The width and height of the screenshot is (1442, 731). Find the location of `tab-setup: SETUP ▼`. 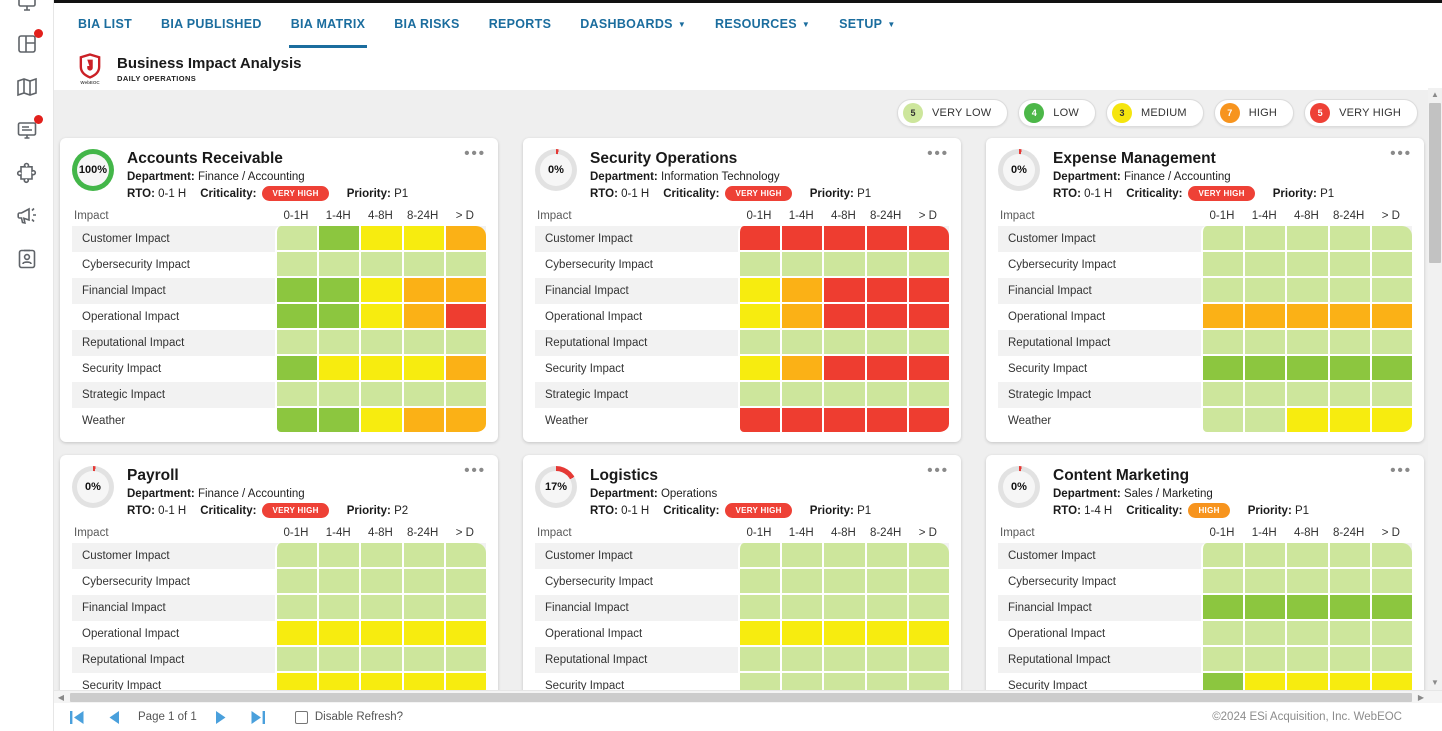

tab-setup: SETUP ▼ is located at coordinates (867, 25).